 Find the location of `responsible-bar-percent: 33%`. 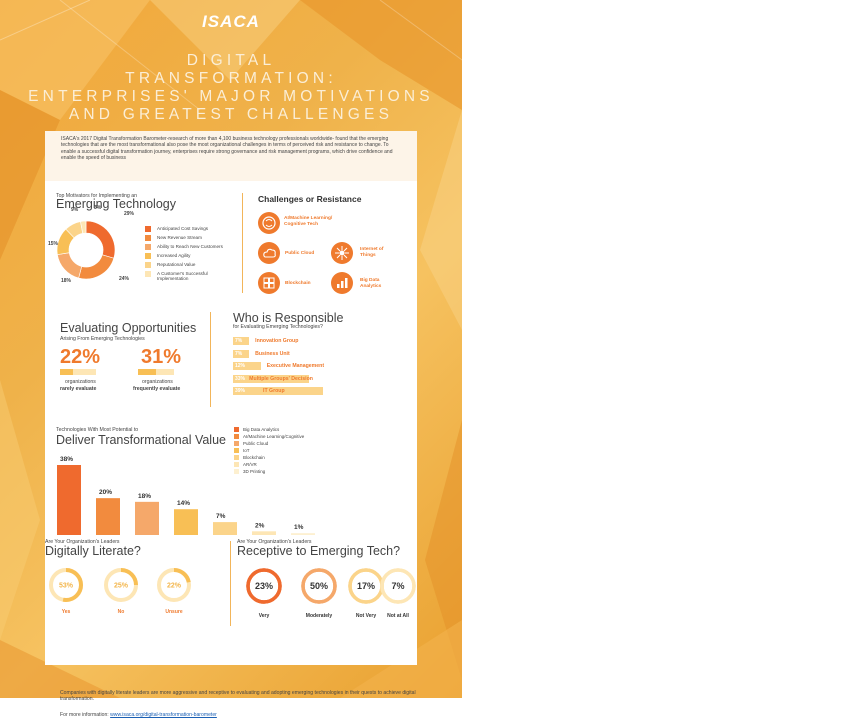

responsible-bar-percent: 33% is located at coordinates (240, 378).